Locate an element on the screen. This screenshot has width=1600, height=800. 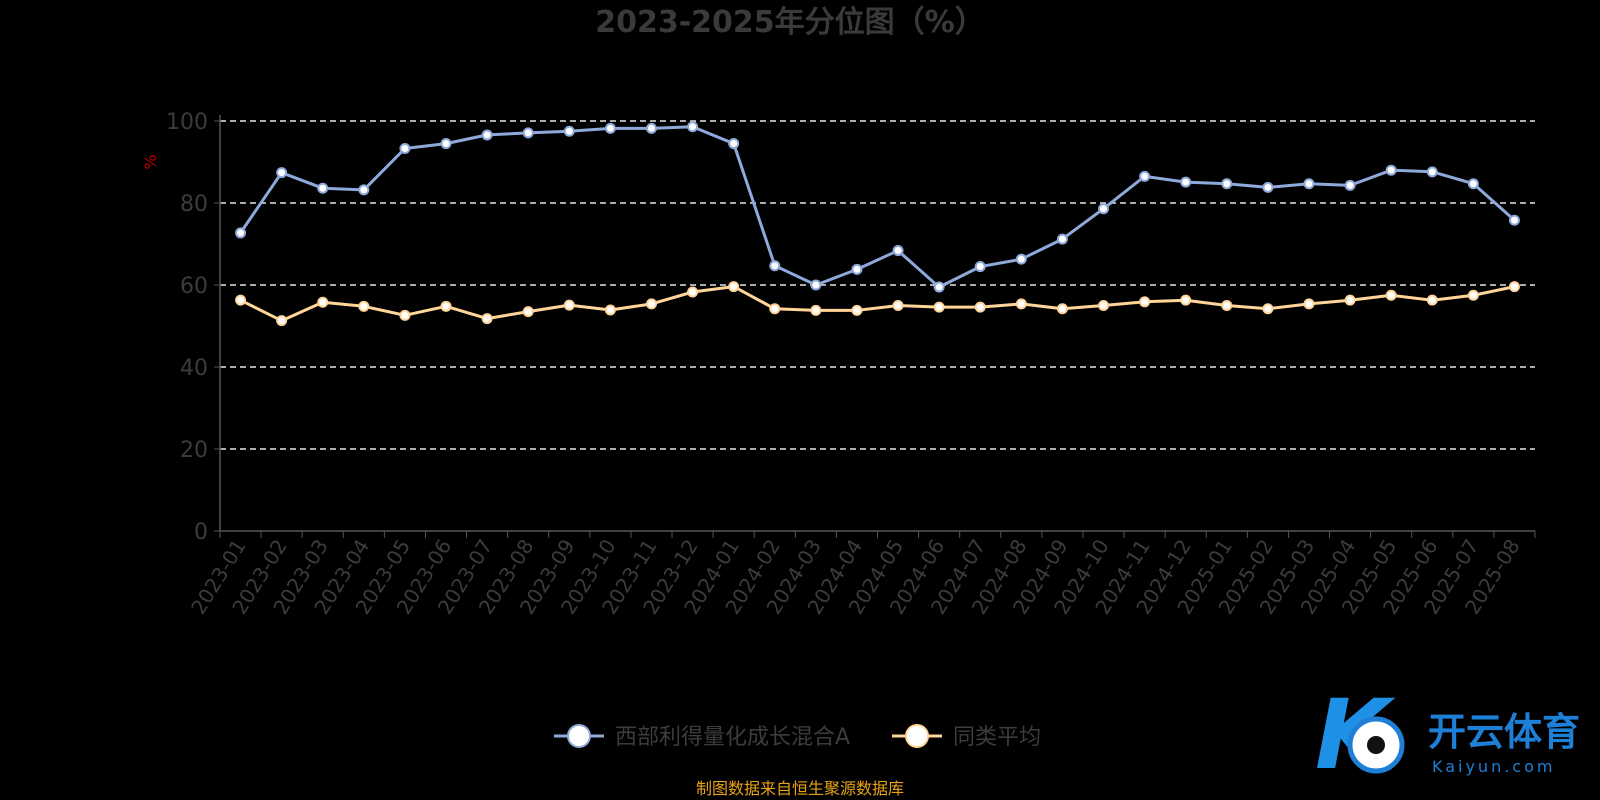
y-tick-label: 60 is located at coordinates (194, 286).